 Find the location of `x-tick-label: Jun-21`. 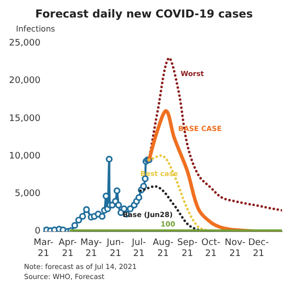

x-tick-label: Jun-21 is located at coordinates (115, 248).